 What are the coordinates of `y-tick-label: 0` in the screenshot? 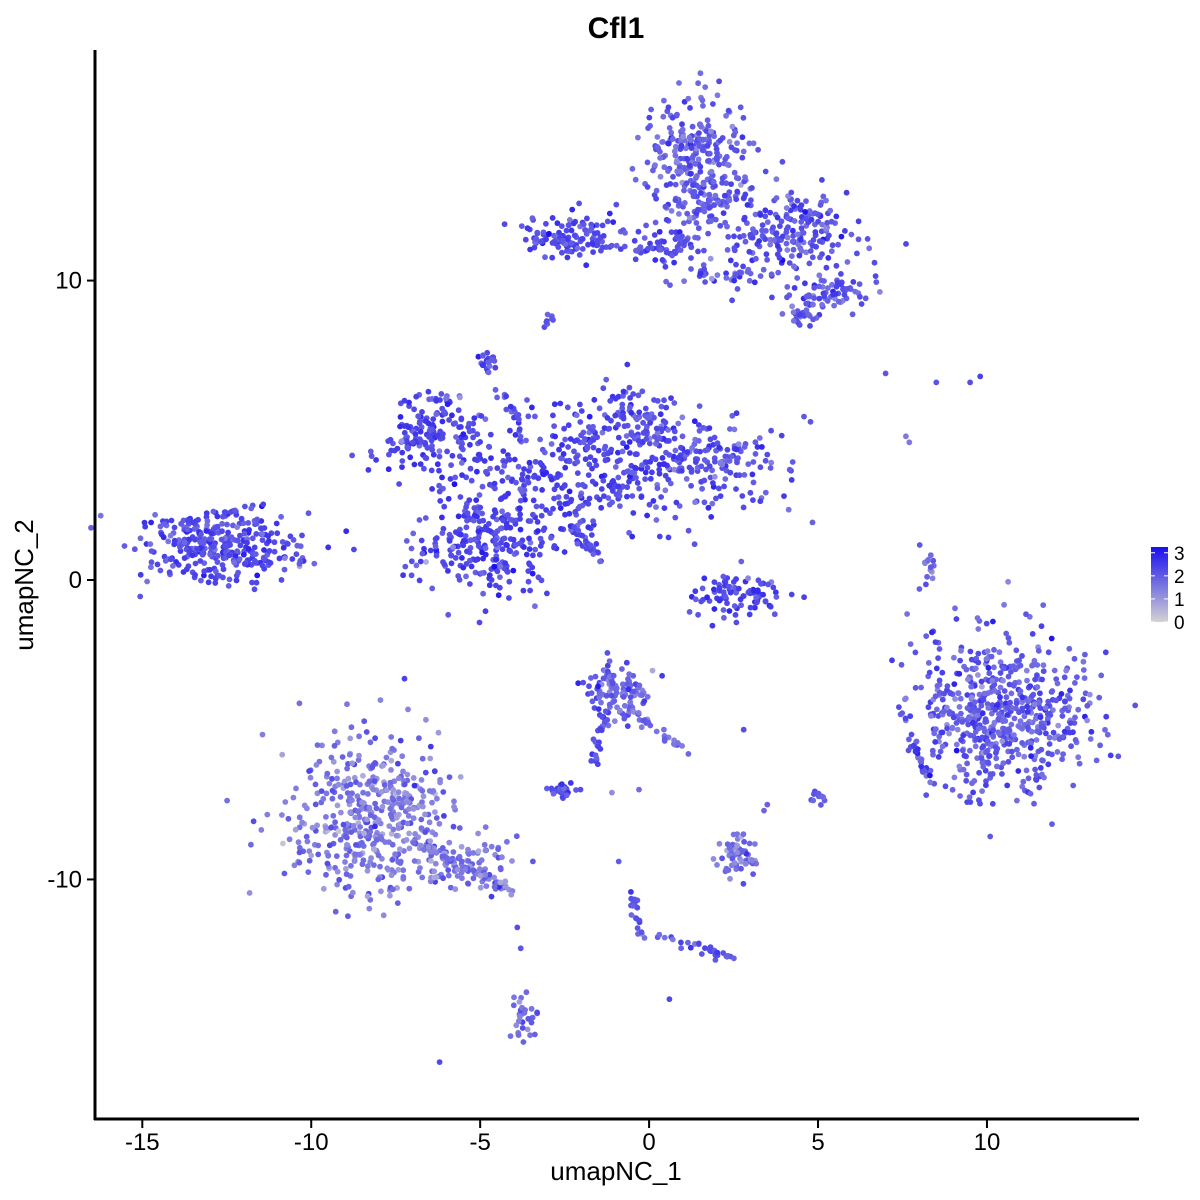 It's located at (75, 580).